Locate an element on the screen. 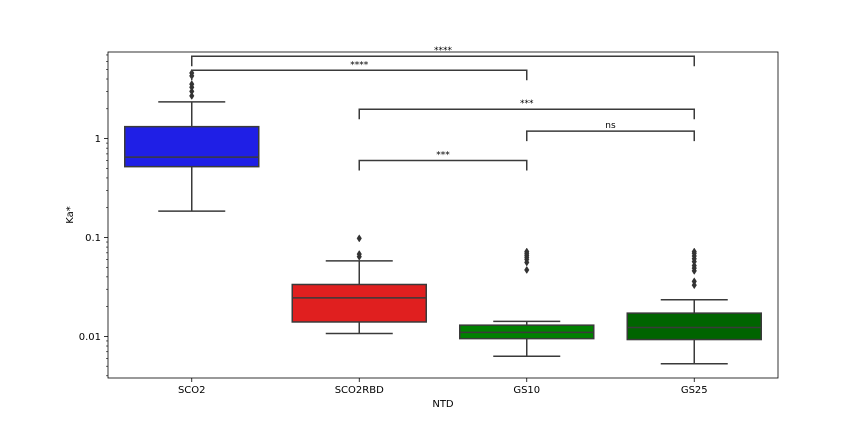 The height and width of the screenshot is (432, 864). x-tick-label: GS10 is located at coordinates (526, 390).